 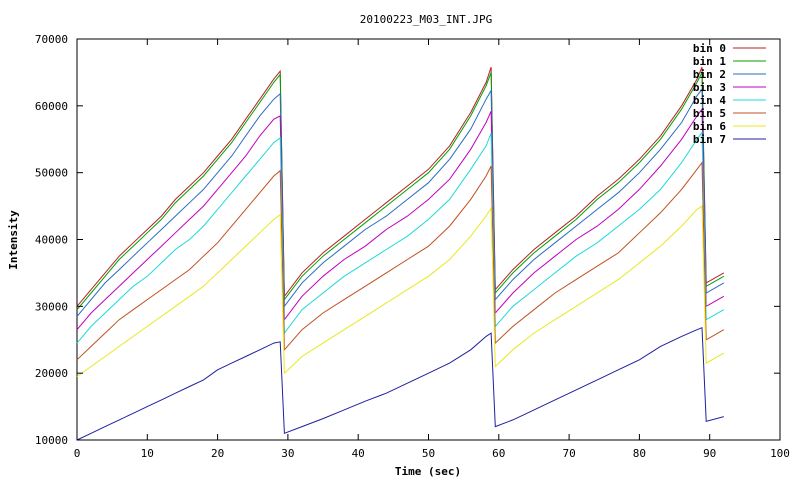 What do you see at coordinates (147, 453) in the screenshot?
I see `x-tick-label: 10` at bounding box center [147, 453].